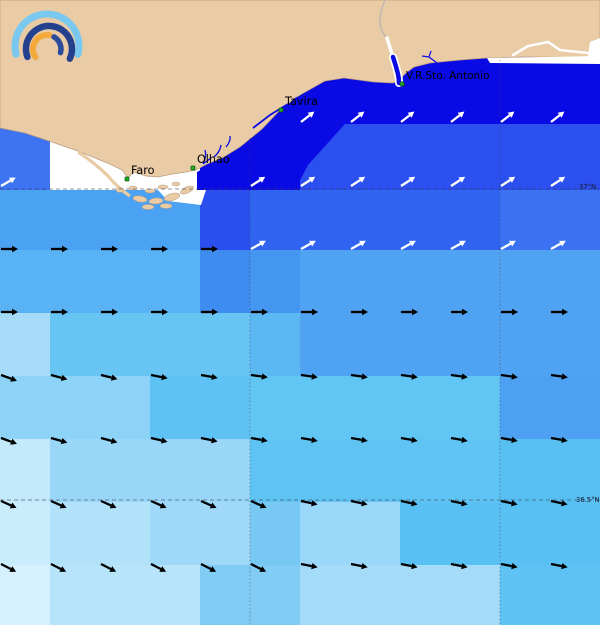  I want to click on logo-middle-arc, so click(49, 42).